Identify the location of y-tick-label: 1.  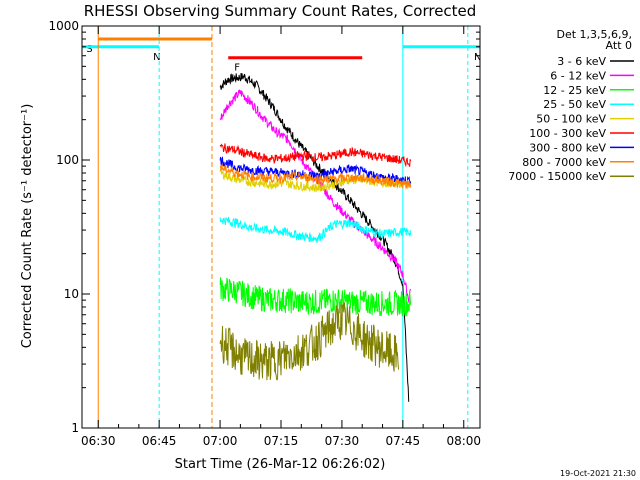
(75, 428).